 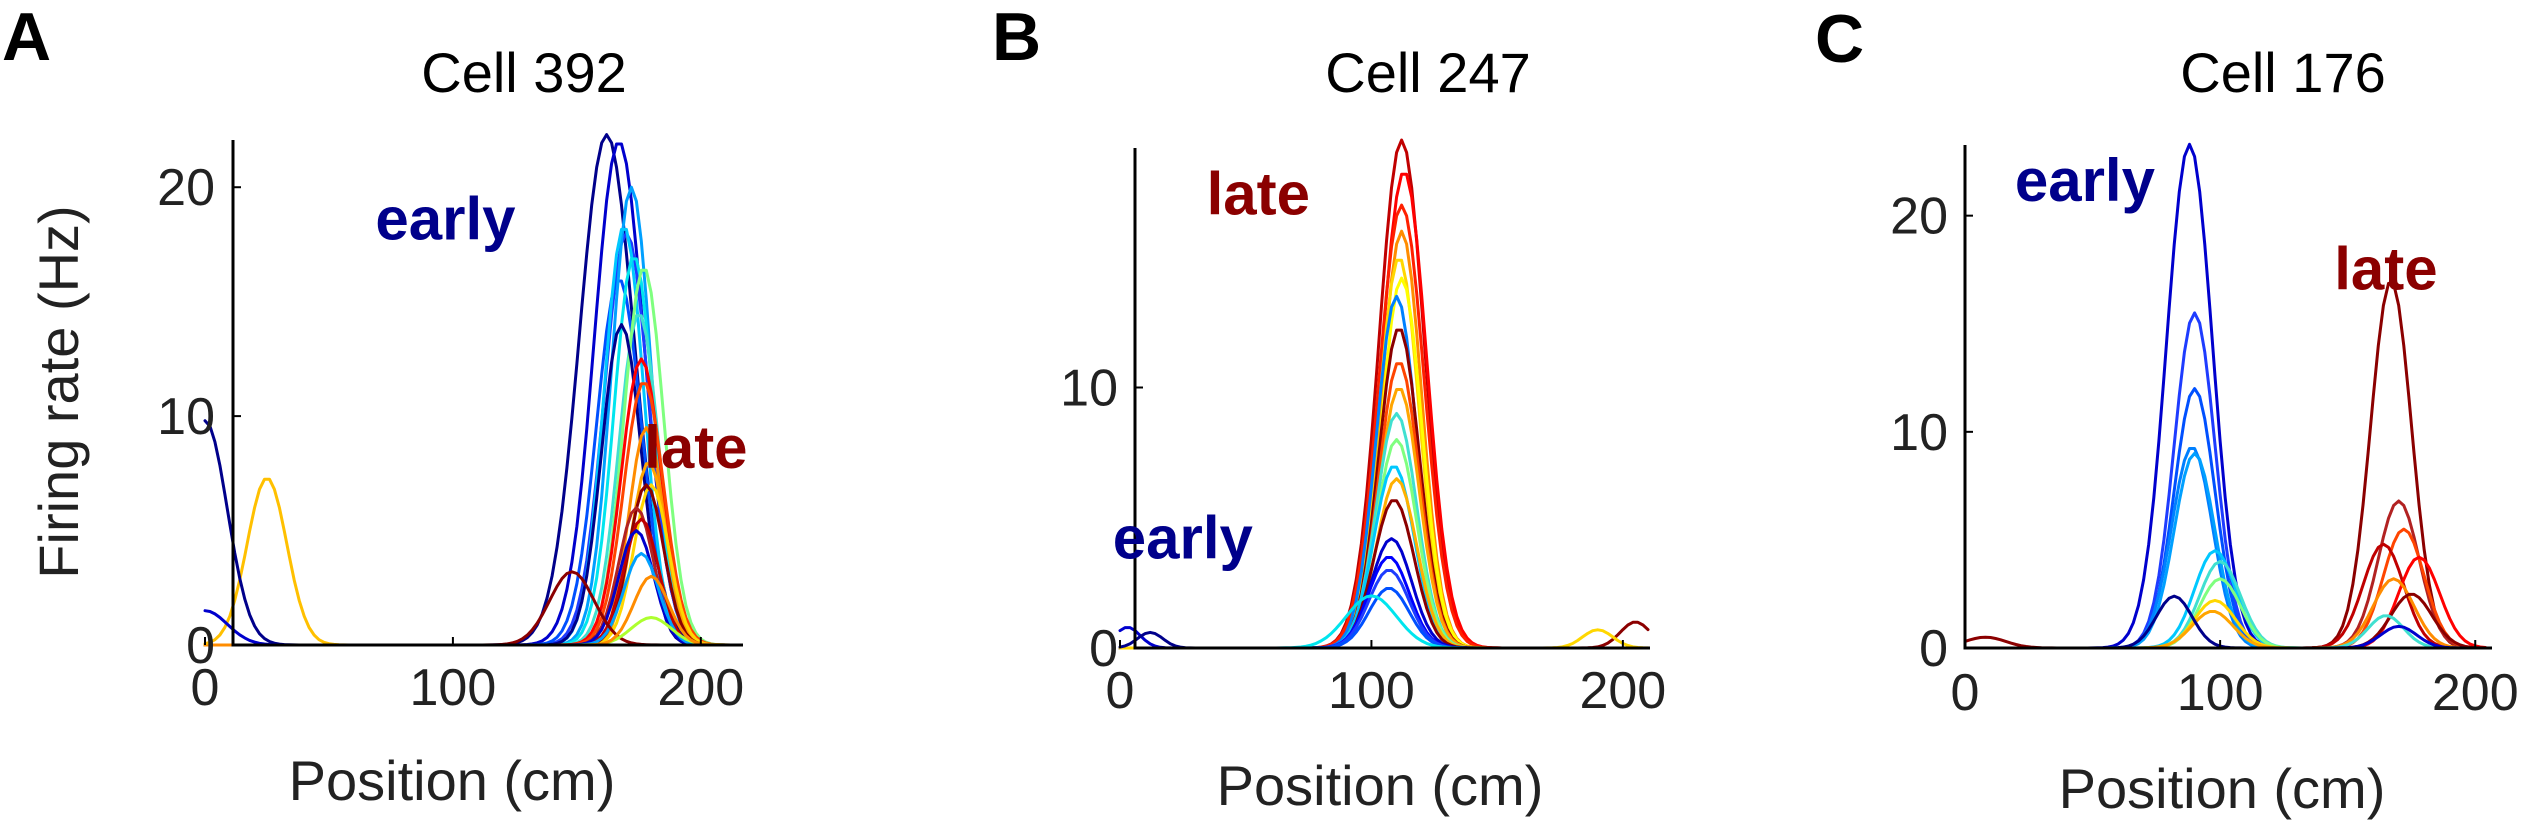 What do you see at coordinates (1427, 72) in the screenshot?
I see `panel-b-title: Cell 247` at bounding box center [1427, 72].